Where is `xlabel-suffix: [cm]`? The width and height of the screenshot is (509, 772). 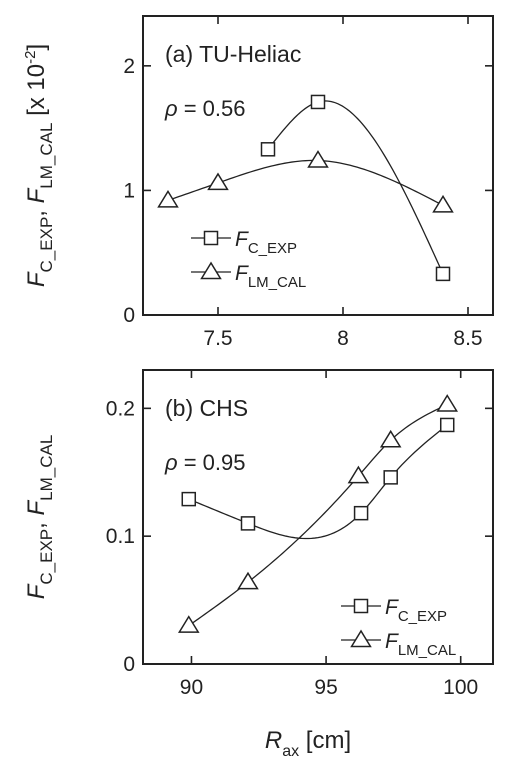 xlabel-suffix: [cm] is located at coordinates (325, 740).